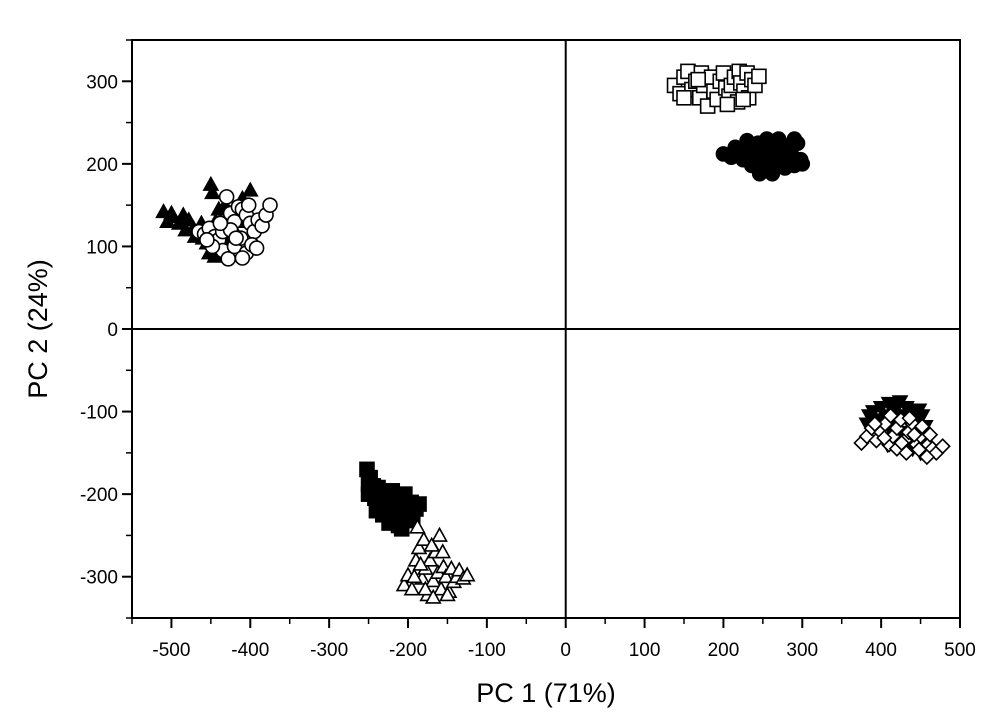 The width and height of the screenshot is (1008, 725). Describe the element at coordinates (802, 650) in the screenshot. I see `x-tick-label: 300` at that location.